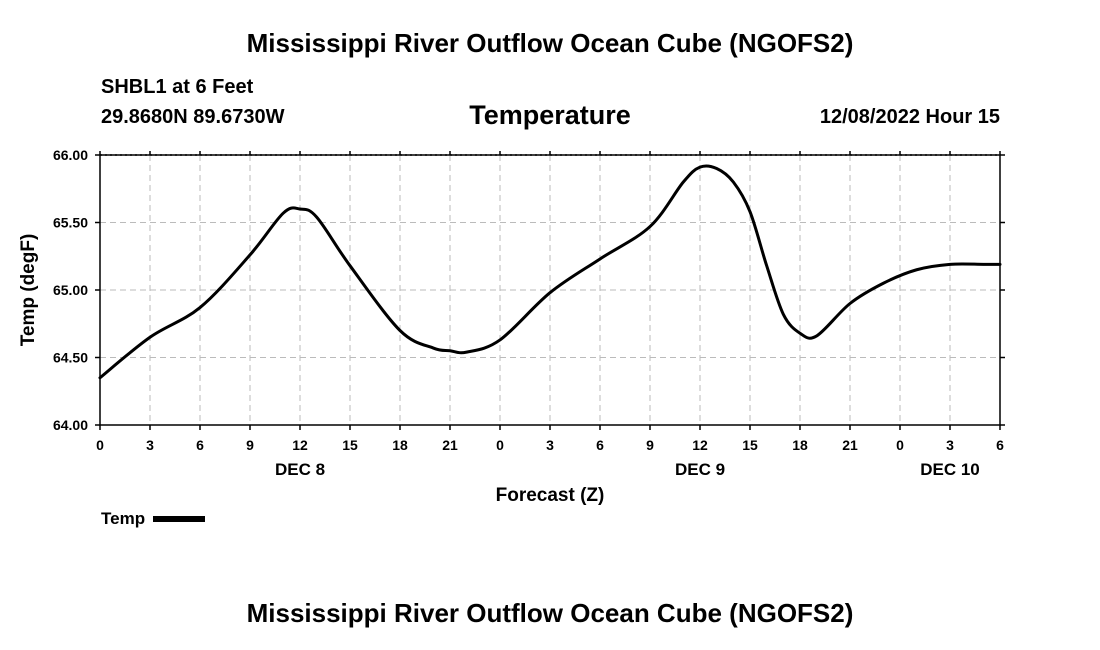 The height and width of the screenshot is (650, 1100). Describe the element at coordinates (70, 425) in the screenshot. I see `y-tick-label: 64.00` at that location.